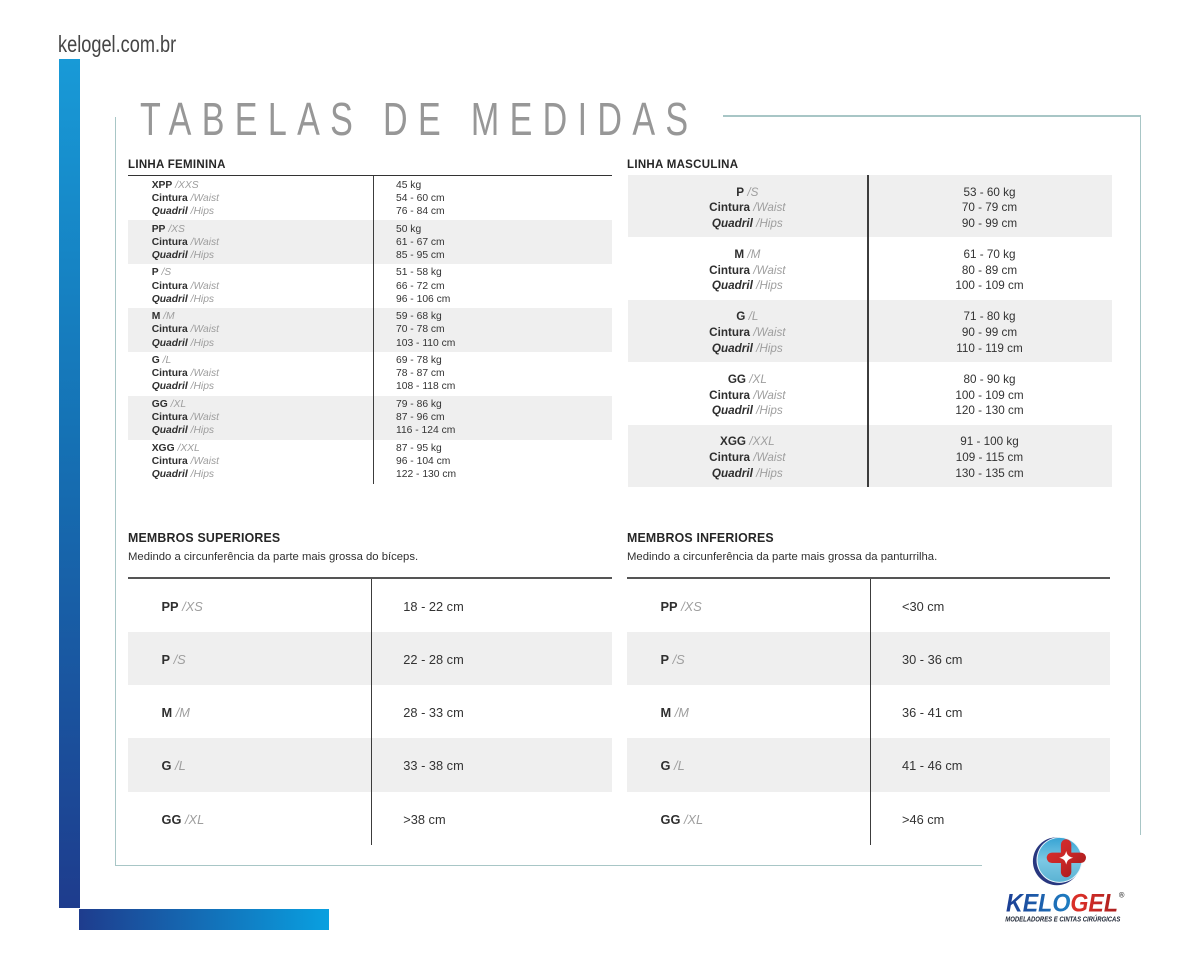 Image resolution: width=1200 pixels, height=969 pixels. I want to click on svg-text:MODELADORES E CINTAS CIRÚRGICA: MODELADORES E CINTAS CIRÚRGICAS, so click(1062, 918).